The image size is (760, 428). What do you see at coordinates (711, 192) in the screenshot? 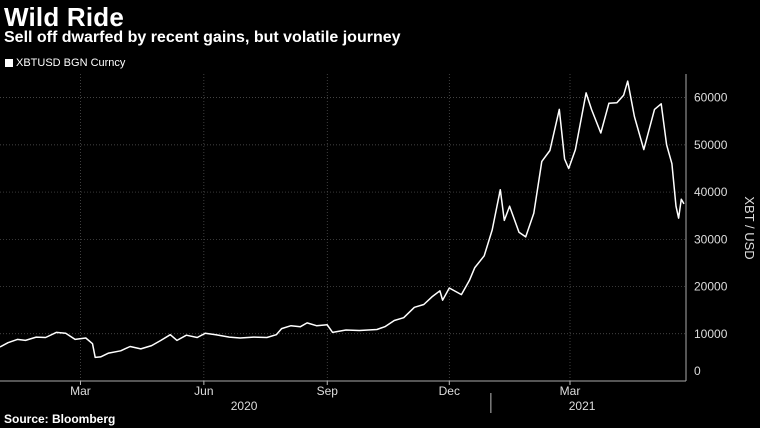
I see `y-tick-label: 40000` at bounding box center [711, 192].